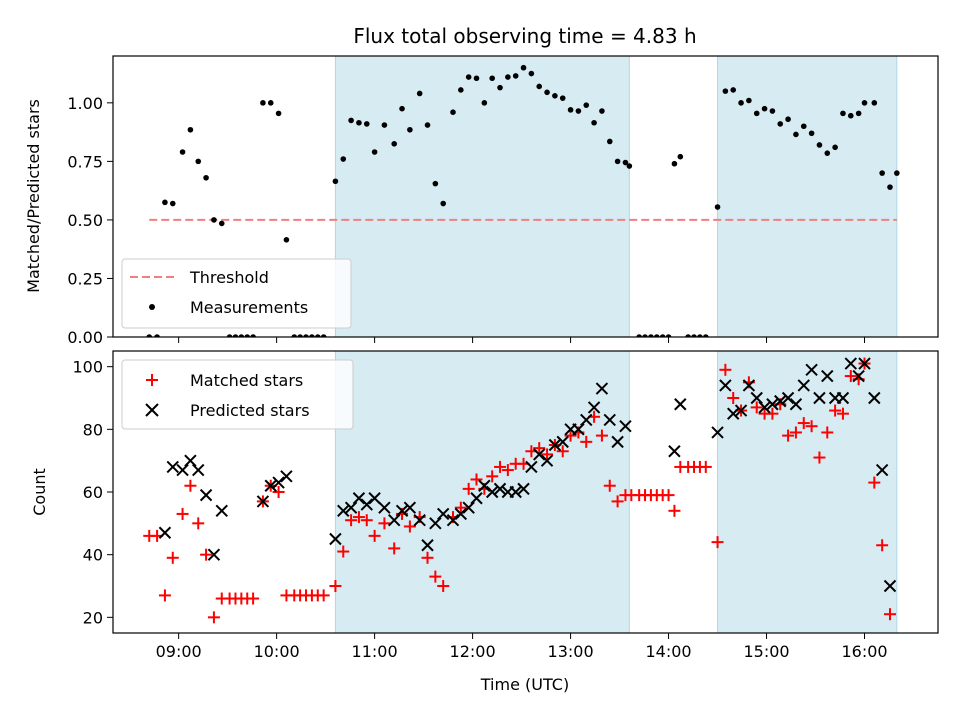  Describe the element at coordinates (473, 651) in the screenshot. I see `x-tick-label: 12:00` at that location.